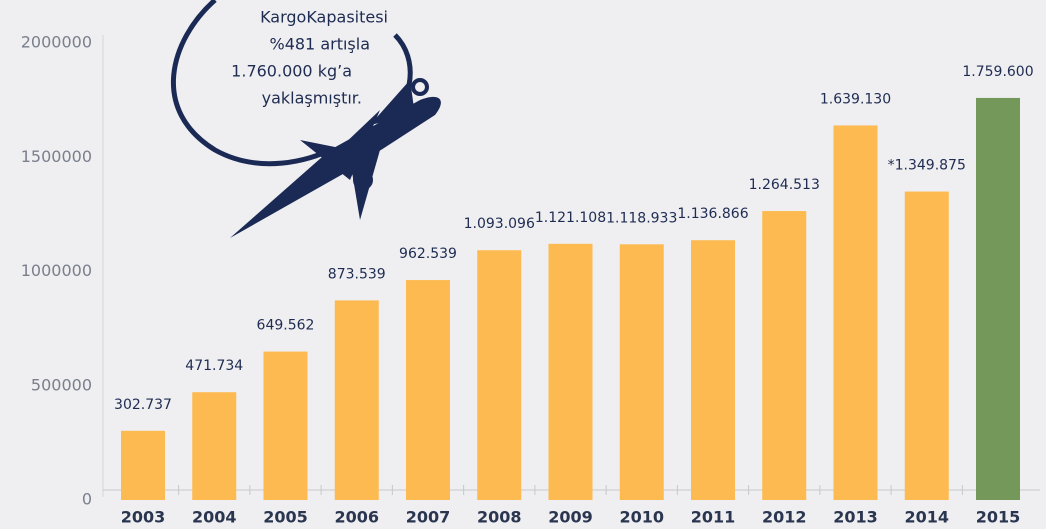 This screenshot has width=1046, height=529. I want to click on value-label: 1.118.933, so click(641, 218).